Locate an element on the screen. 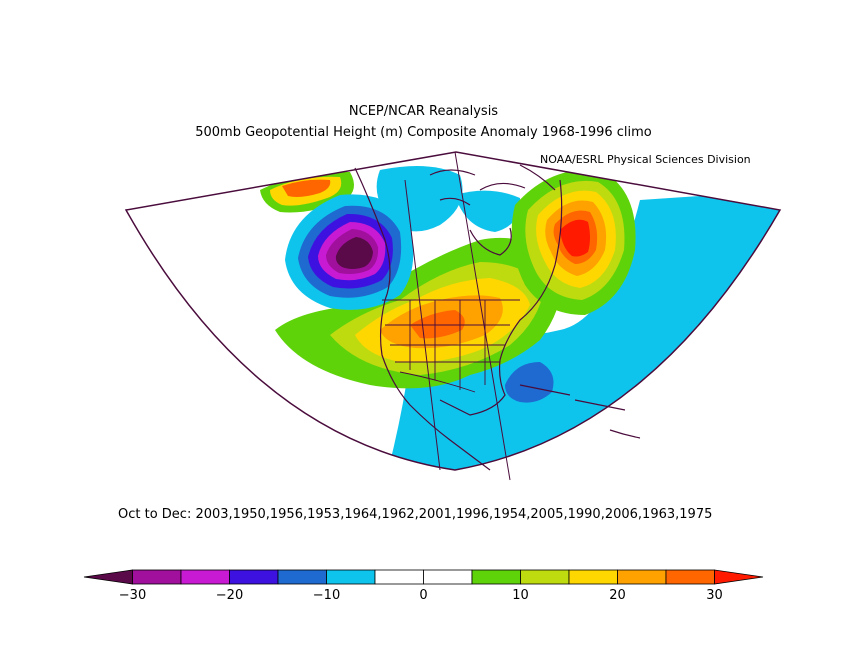 Image resolution: width=847 pixels, height=655 pixels. color-bar-tick-label: −10 is located at coordinates (326, 595).